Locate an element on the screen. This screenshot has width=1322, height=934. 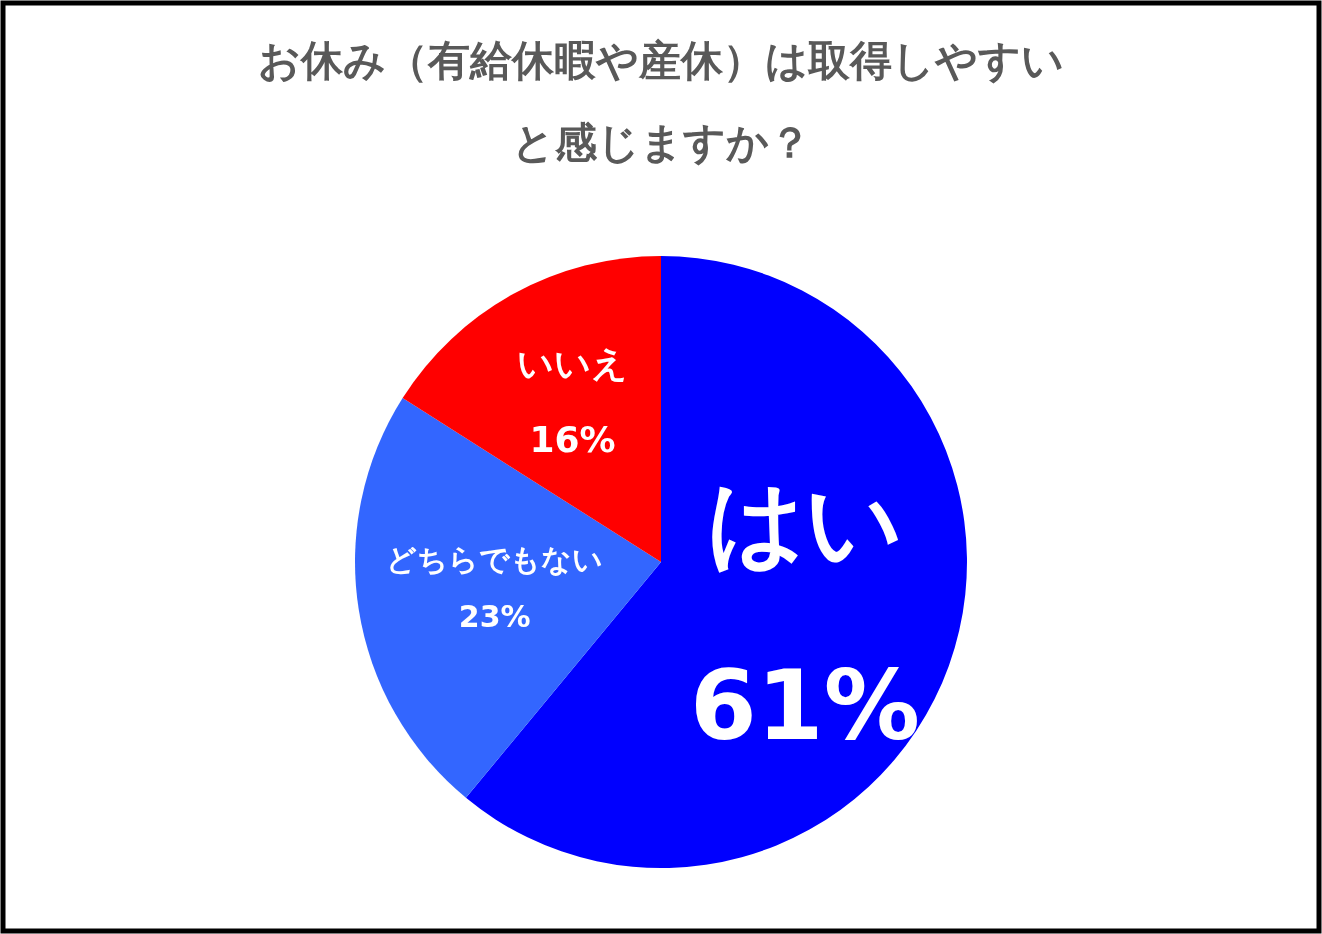
pie-slice is located at coordinates (508, 598).